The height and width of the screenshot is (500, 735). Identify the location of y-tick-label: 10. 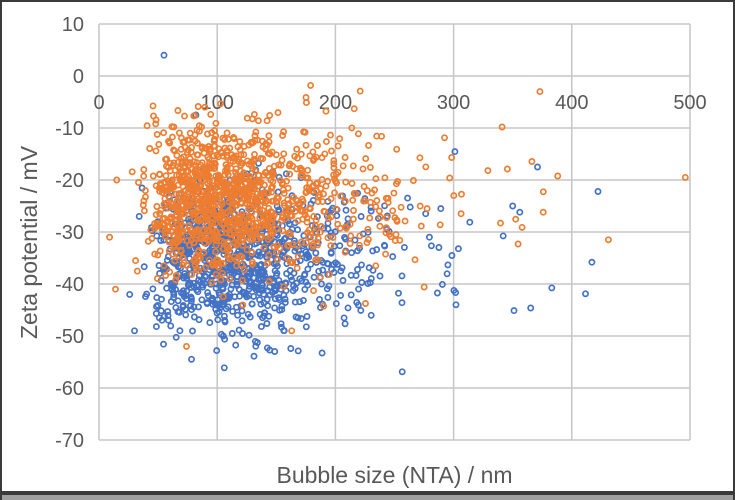
(73, 25).